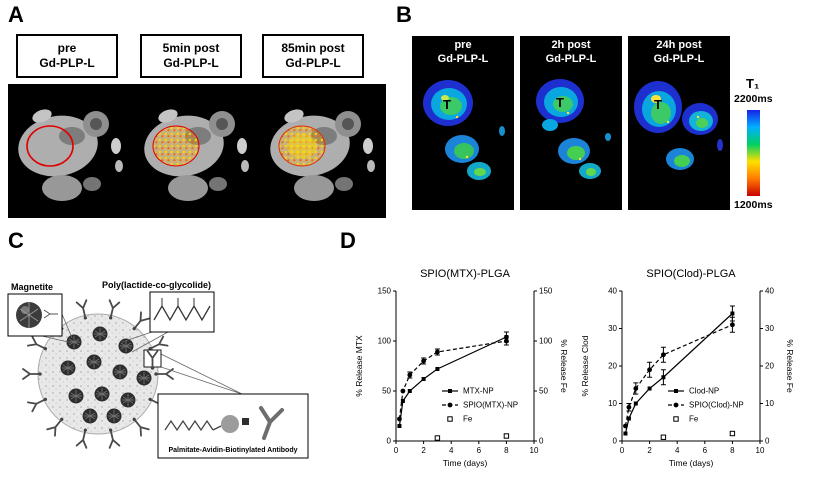  Describe the element at coordinates (50, 146) in the screenshot. I see `roi-outline` at that location.